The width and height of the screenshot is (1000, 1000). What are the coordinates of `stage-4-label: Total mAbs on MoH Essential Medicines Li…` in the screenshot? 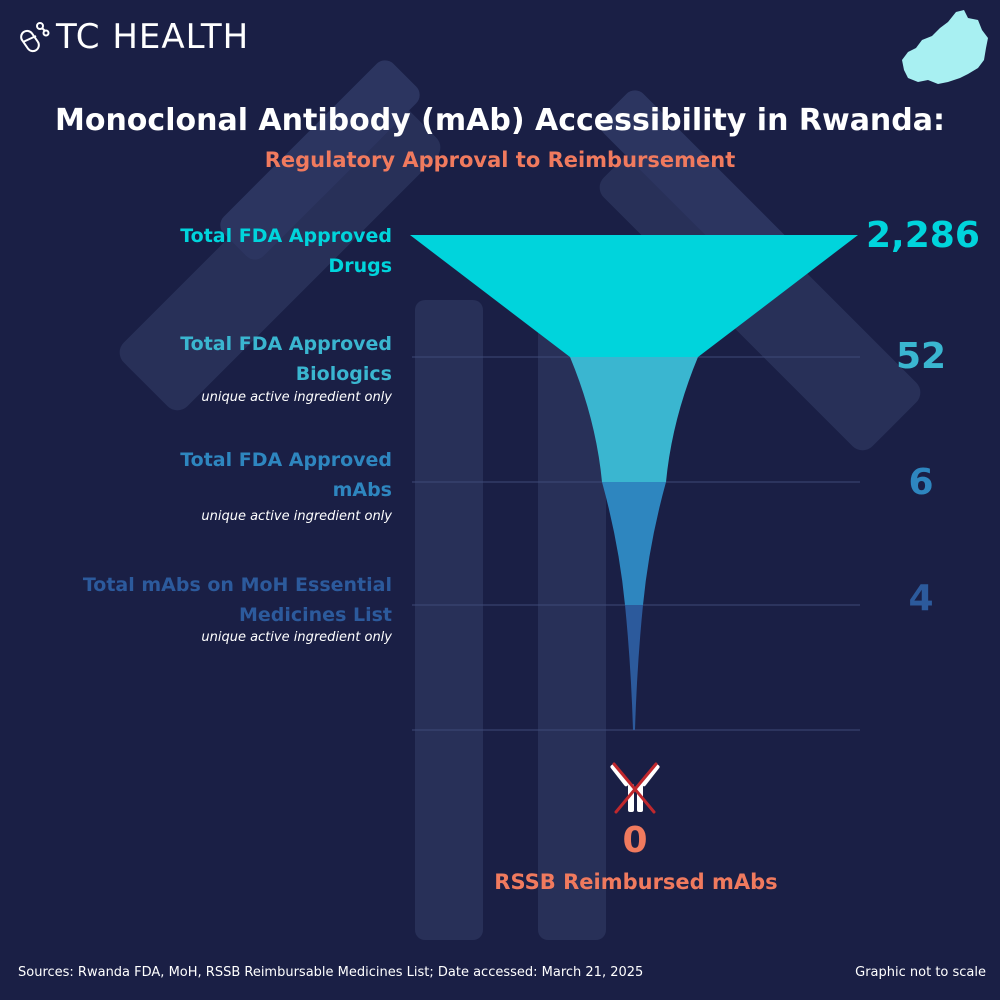 It's located at (212, 600).